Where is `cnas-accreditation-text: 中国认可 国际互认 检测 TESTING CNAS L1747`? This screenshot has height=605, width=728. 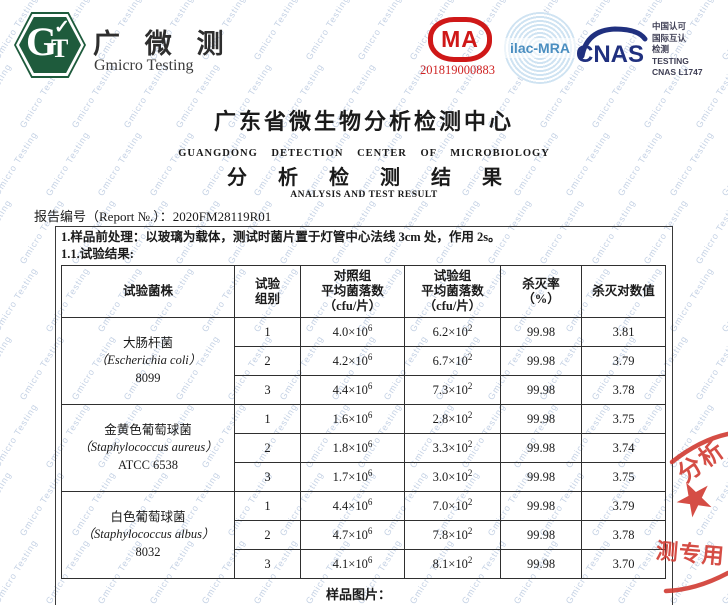
cnas-accreditation-text: 中国认可 国际互认 检测 TESTING CNAS L1747 is located at coordinates (677, 49).